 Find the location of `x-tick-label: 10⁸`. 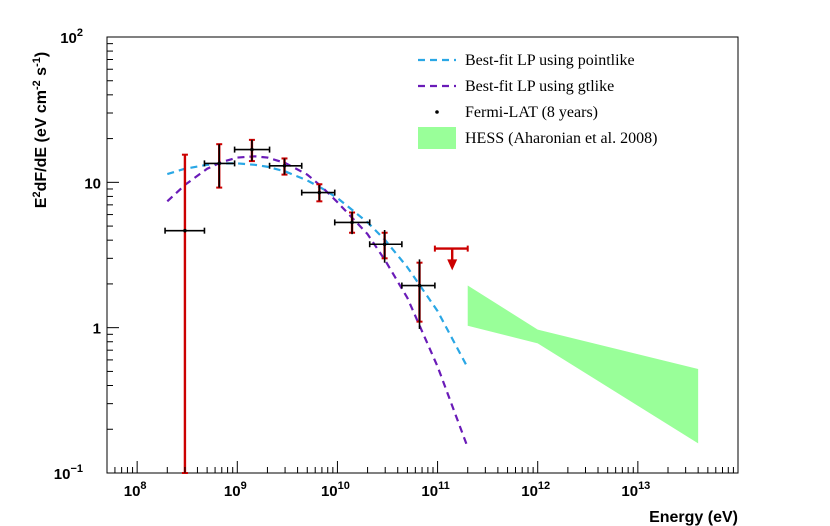

x-tick-label: 10⁸ is located at coordinates (135, 490).